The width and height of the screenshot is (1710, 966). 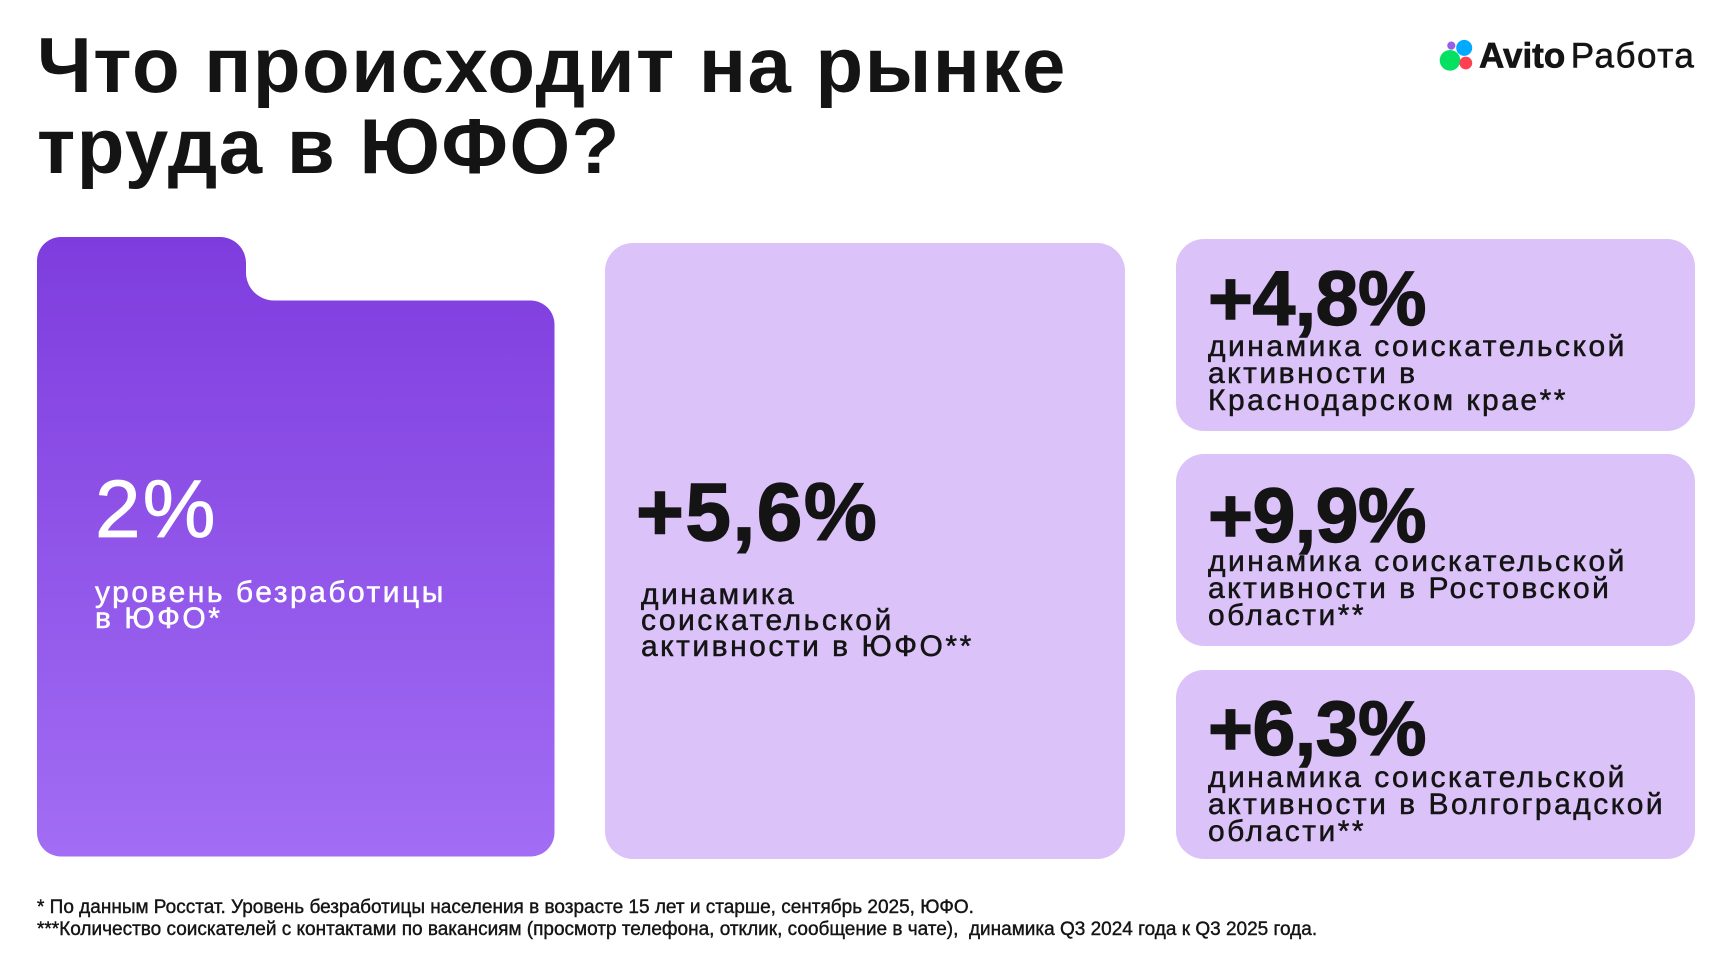 What do you see at coordinates (1522, 55) in the screenshot?
I see `svg-text: Avito` at bounding box center [1522, 55].